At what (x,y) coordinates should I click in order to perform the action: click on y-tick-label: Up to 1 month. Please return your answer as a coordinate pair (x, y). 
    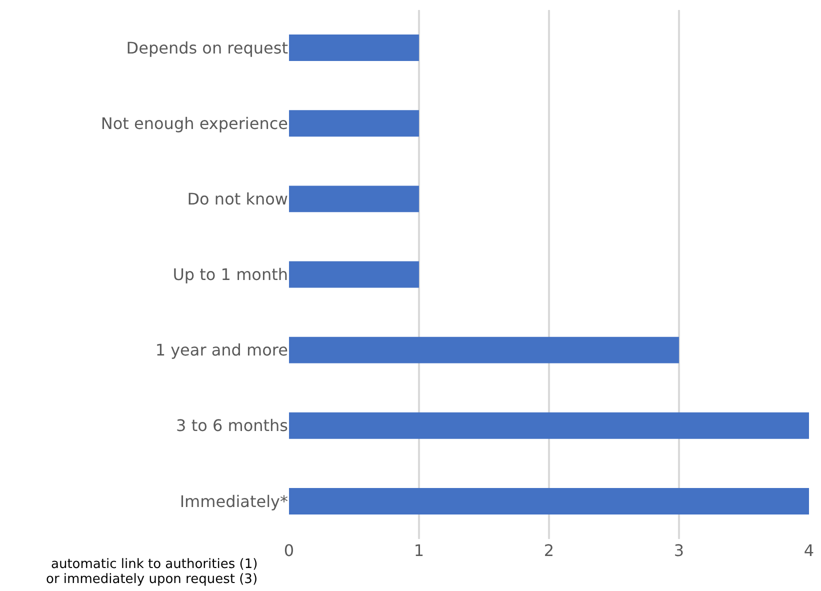
    Looking at the image, I should click on (230, 274).